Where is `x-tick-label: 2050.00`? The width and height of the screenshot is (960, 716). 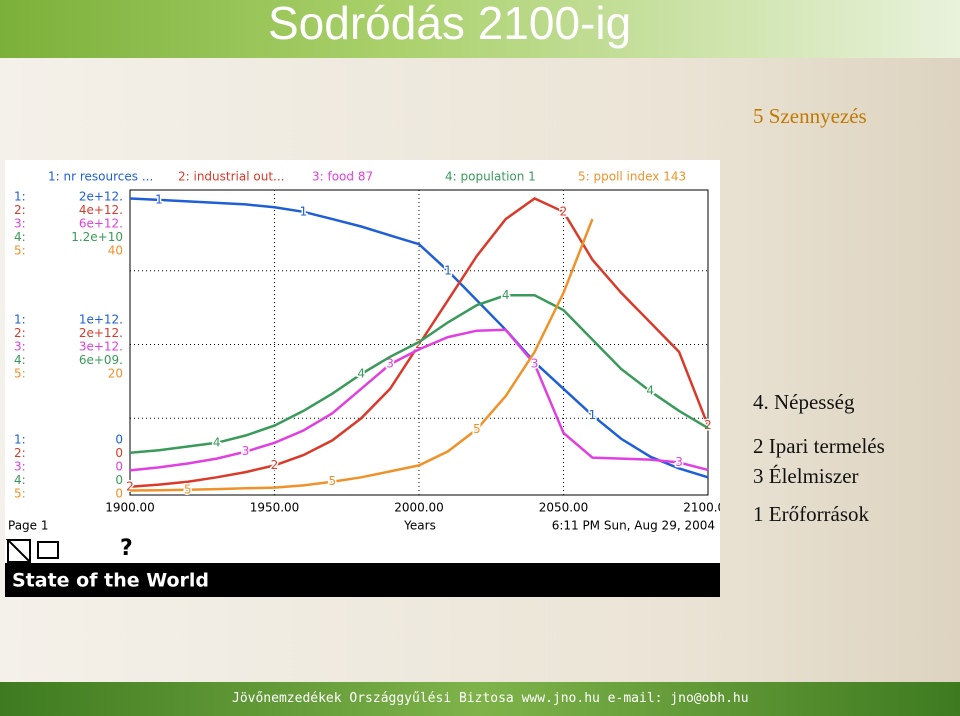 x-tick-label: 2050.00 is located at coordinates (564, 508).